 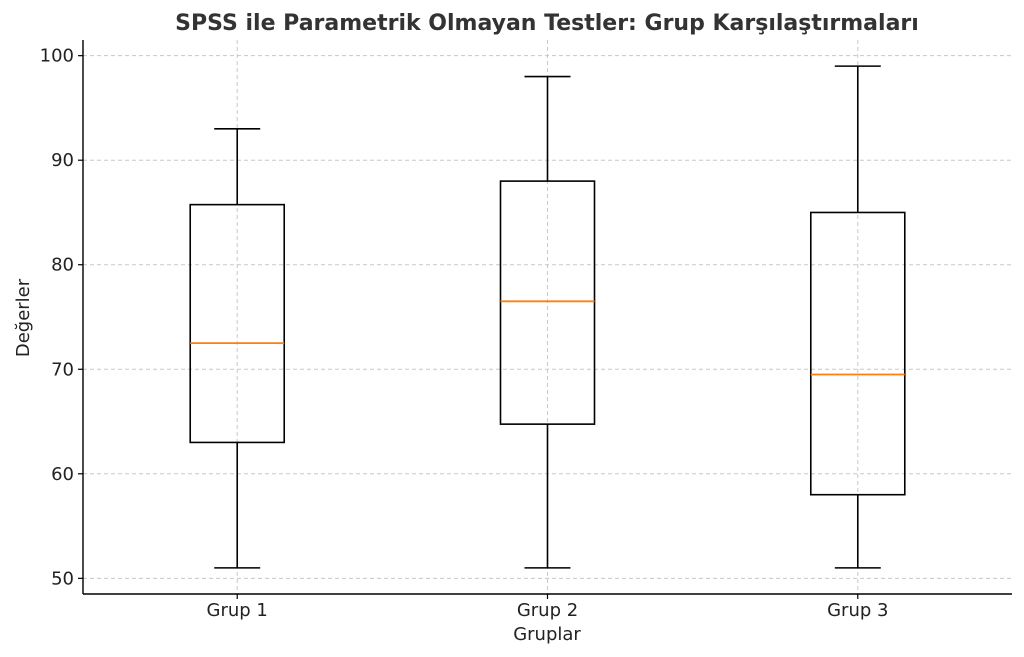 What do you see at coordinates (547, 610) in the screenshot?
I see `x-tick-label: Grup 2` at bounding box center [547, 610].